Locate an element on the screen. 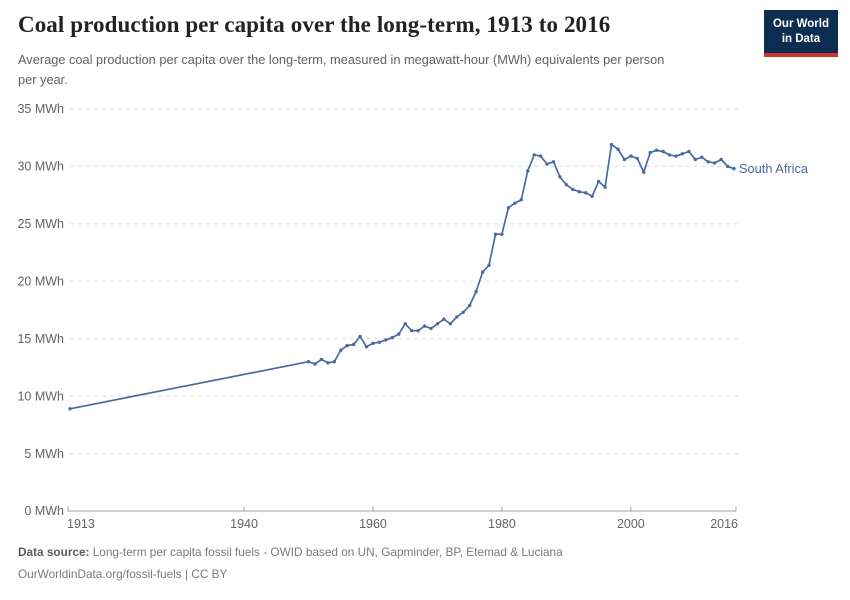 This screenshot has width=850, height=600. y-tick-label: 35 MWh is located at coordinates (40, 109).